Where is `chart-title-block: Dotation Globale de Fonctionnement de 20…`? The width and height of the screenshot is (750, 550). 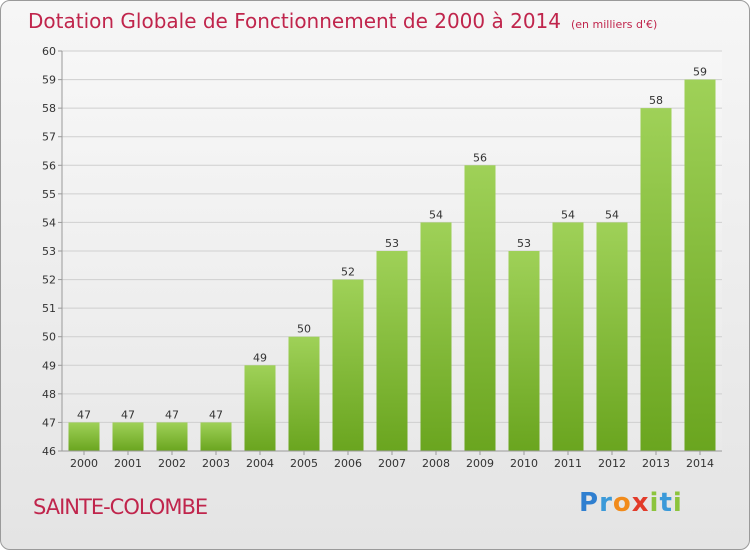 chart-title-block: Dotation Globale de Fonctionnement de 20… is located at coordinates (342, 21).